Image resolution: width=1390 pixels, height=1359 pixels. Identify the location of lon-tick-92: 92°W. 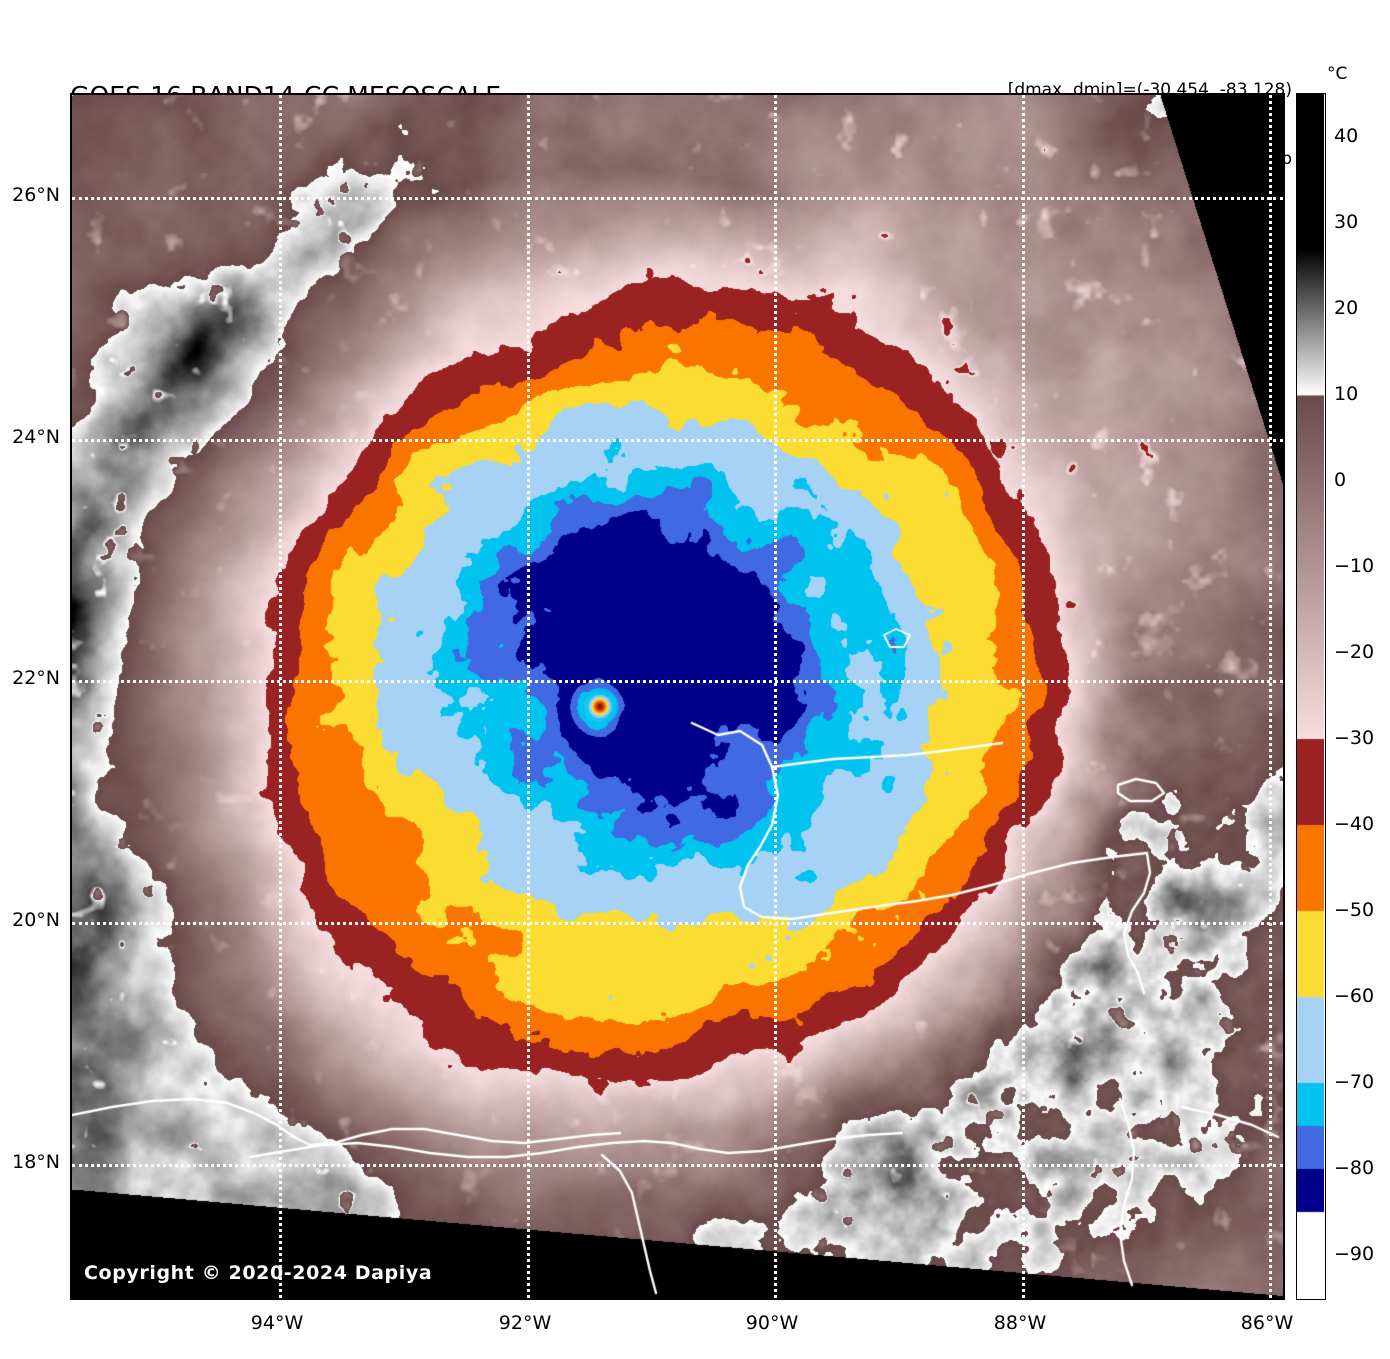
(525, 1323).